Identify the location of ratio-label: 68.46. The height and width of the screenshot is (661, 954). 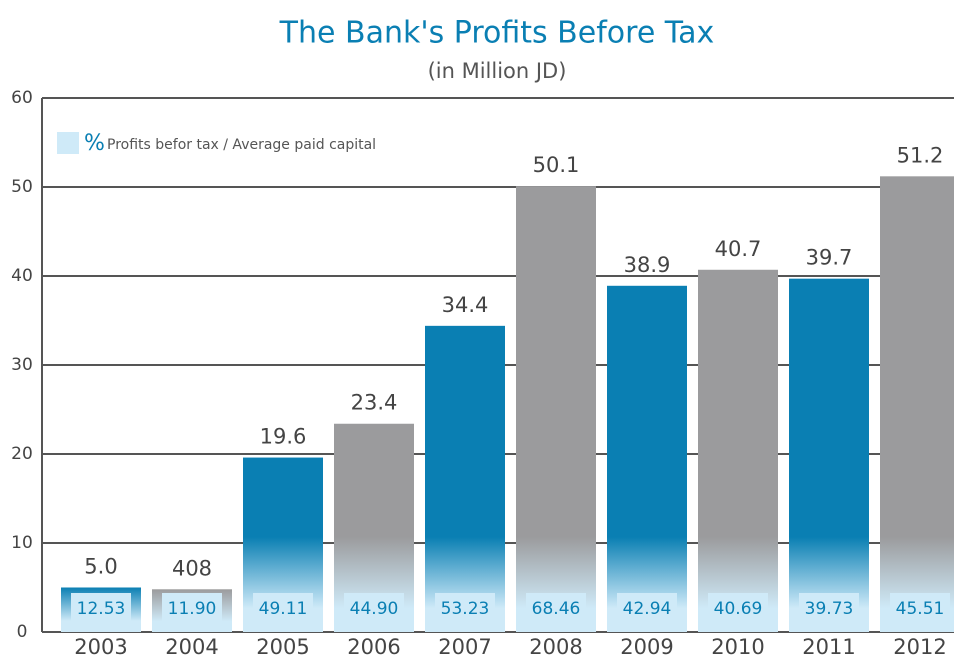
(556, 609).